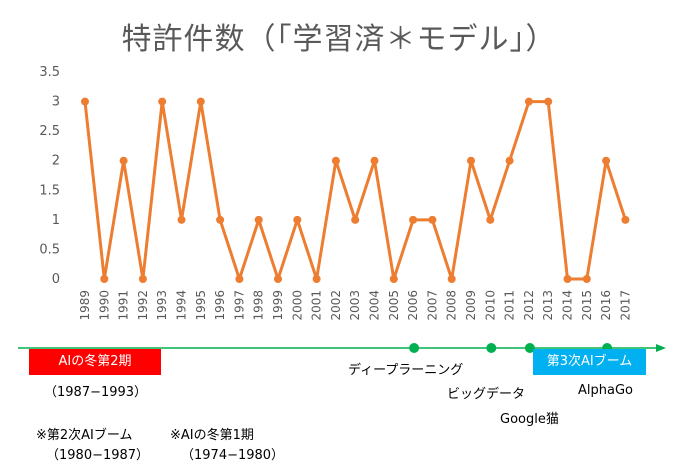  I want to click on y-tick-label: 3, so click(56, 102).